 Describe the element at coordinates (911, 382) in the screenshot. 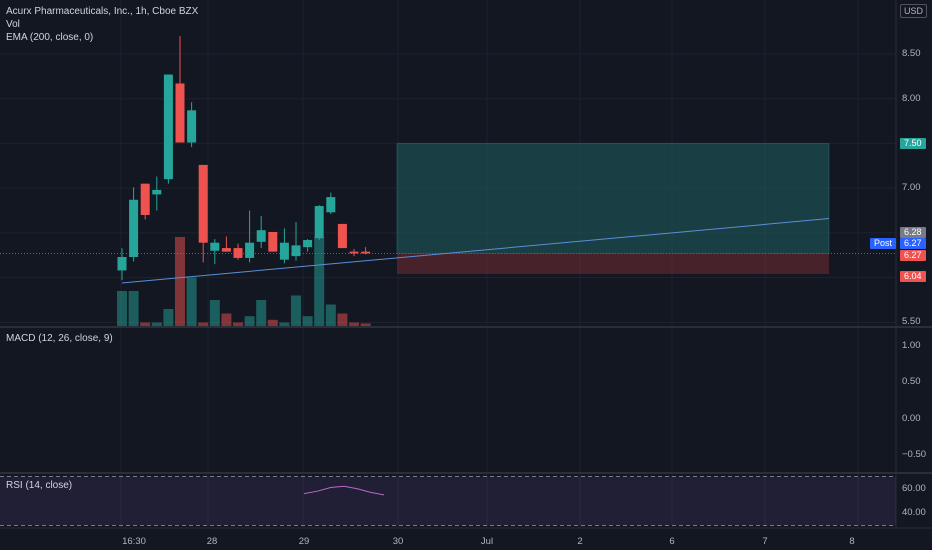

I see `macd-tick-label: 0.50` at that location.